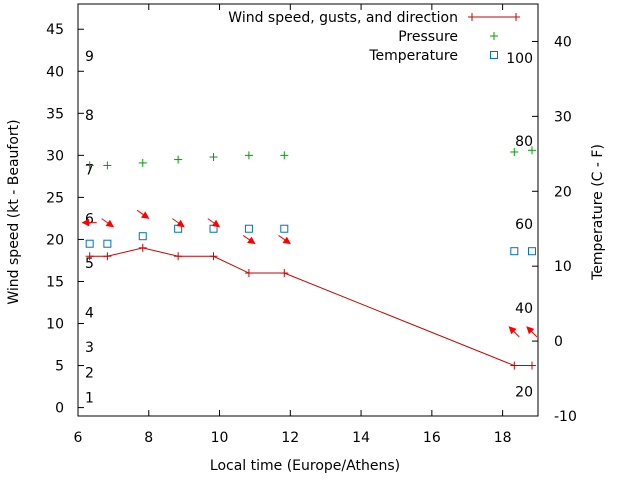  Describe the element at coordinates (524, 142) in the screenshot. I see `fahrenheit-label: 80` at that location.